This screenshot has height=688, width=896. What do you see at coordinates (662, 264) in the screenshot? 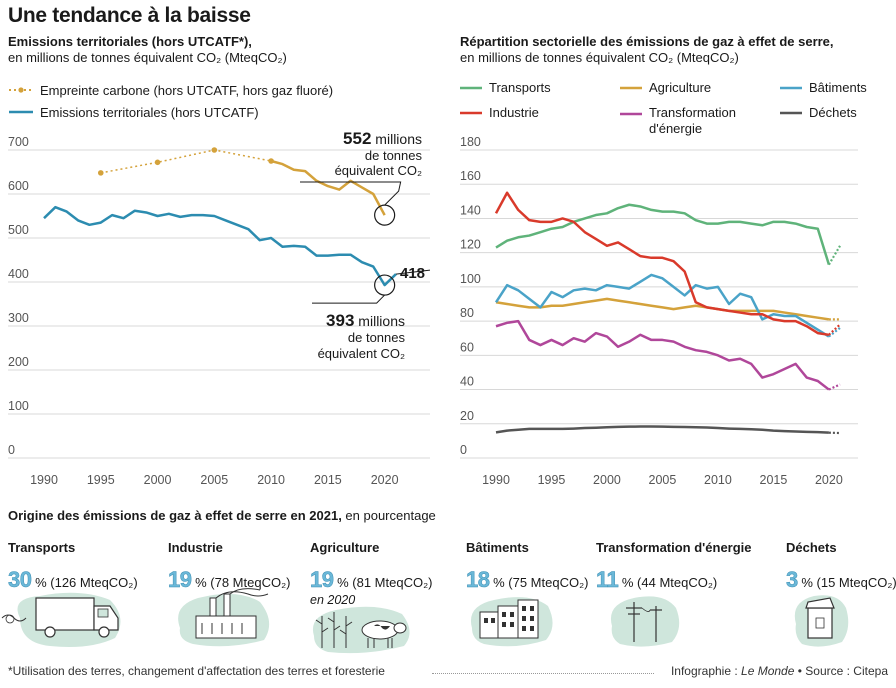
I see `series-line-industrie` at bounding box center [662, 264].